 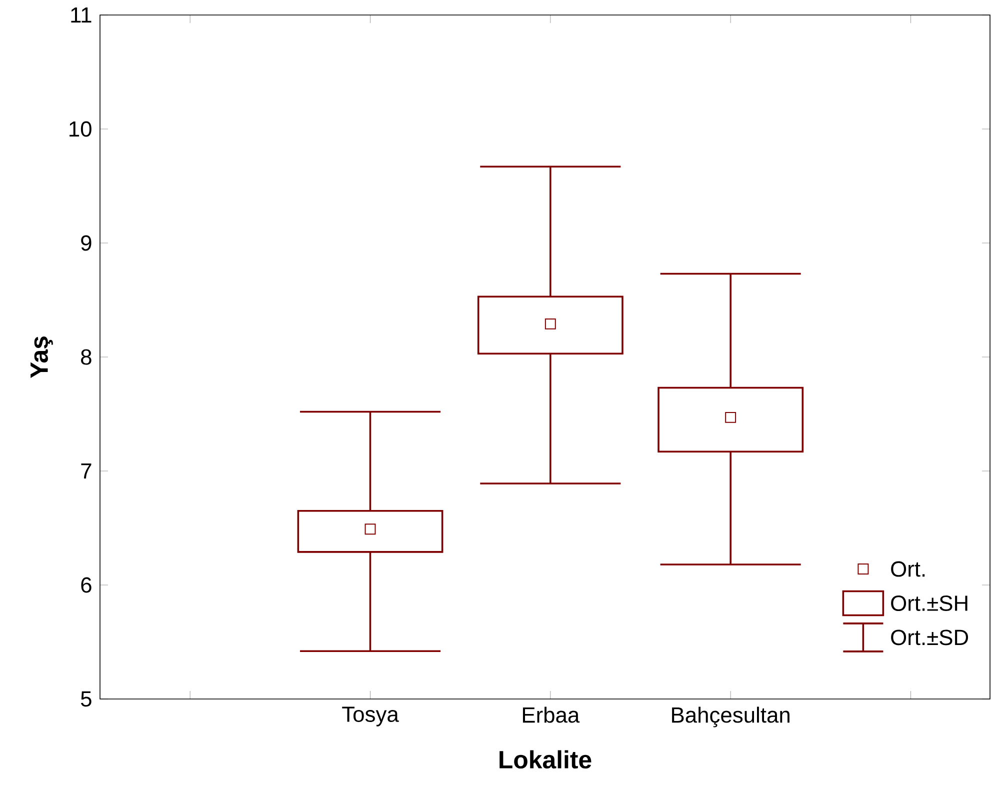 I want to click on text: Ort.±SH, so click(x=929, y=604).